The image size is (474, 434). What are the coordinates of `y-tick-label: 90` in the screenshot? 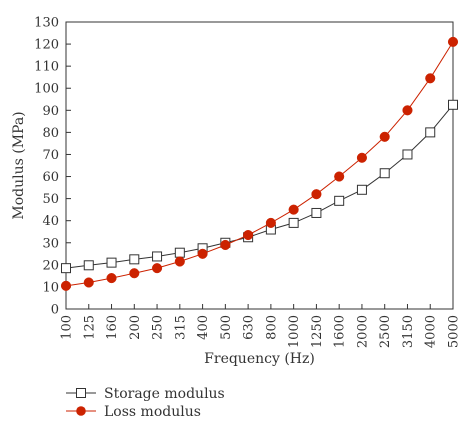 It's located at (50, 111).